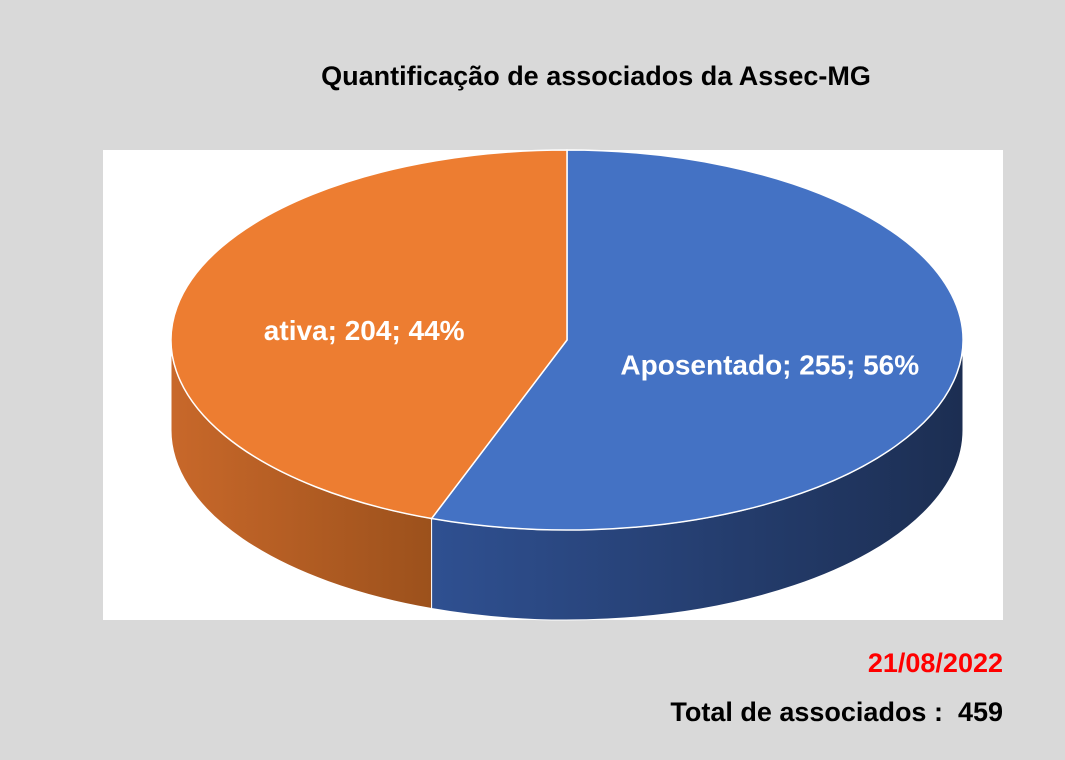 The height and width of the screenshot is (760, 1065). Describe the element at coordinates (836, 712) in the screenshot. I see `total: Total de associados : 459` at that location.